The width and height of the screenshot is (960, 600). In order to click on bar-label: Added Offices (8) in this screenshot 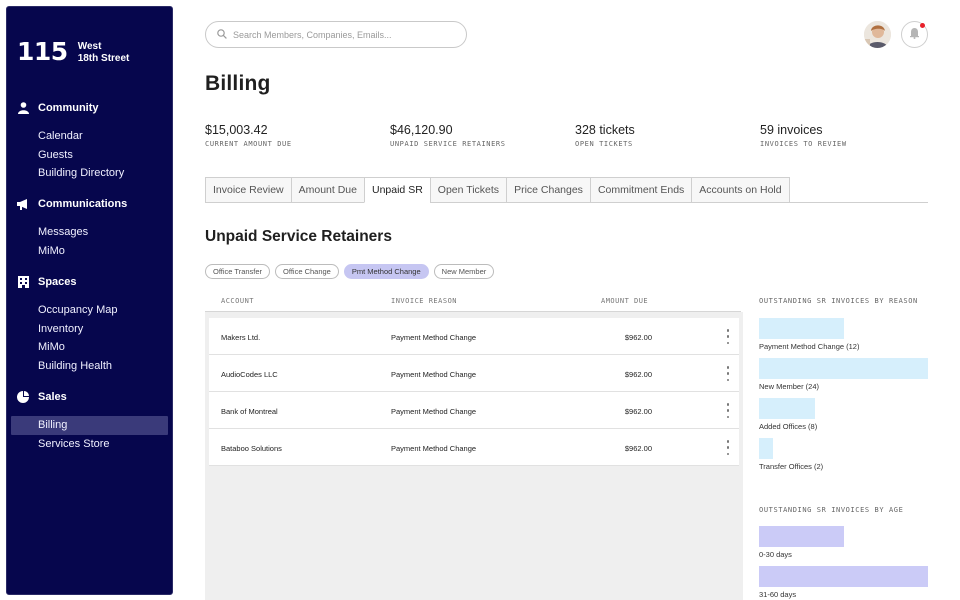, I will do `click(788, 426)`.